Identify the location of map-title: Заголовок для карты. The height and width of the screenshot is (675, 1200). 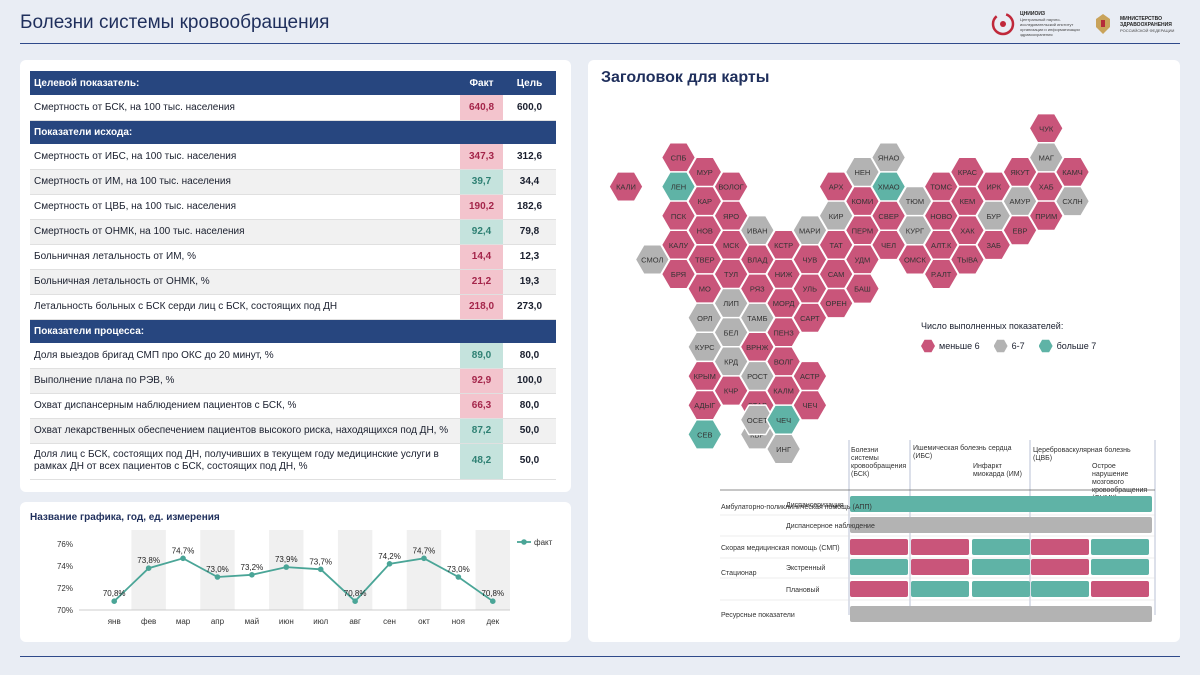
(685, 77).